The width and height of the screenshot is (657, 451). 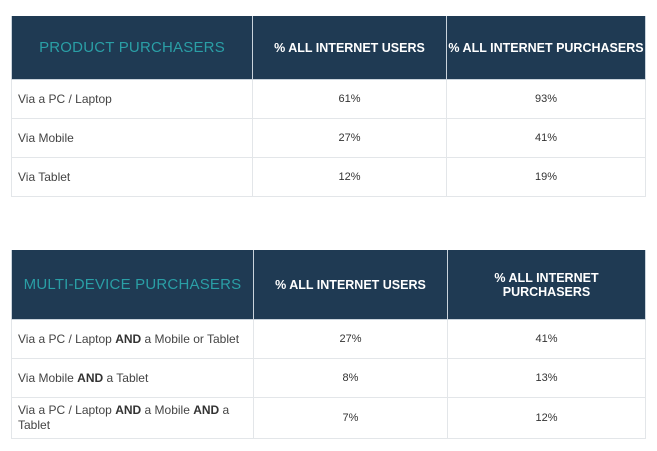 I want to click on value-users: 7%, so click(x=350, y=418).